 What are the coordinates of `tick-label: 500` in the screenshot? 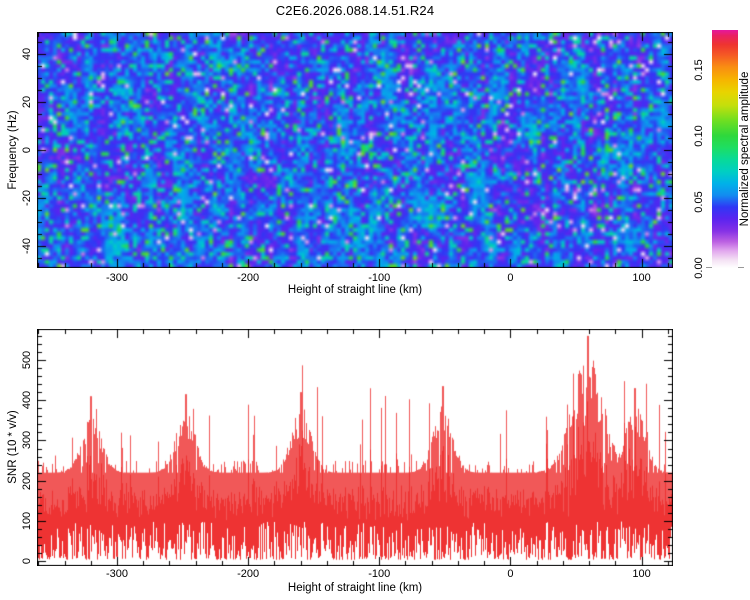 It's located at (27, 360).